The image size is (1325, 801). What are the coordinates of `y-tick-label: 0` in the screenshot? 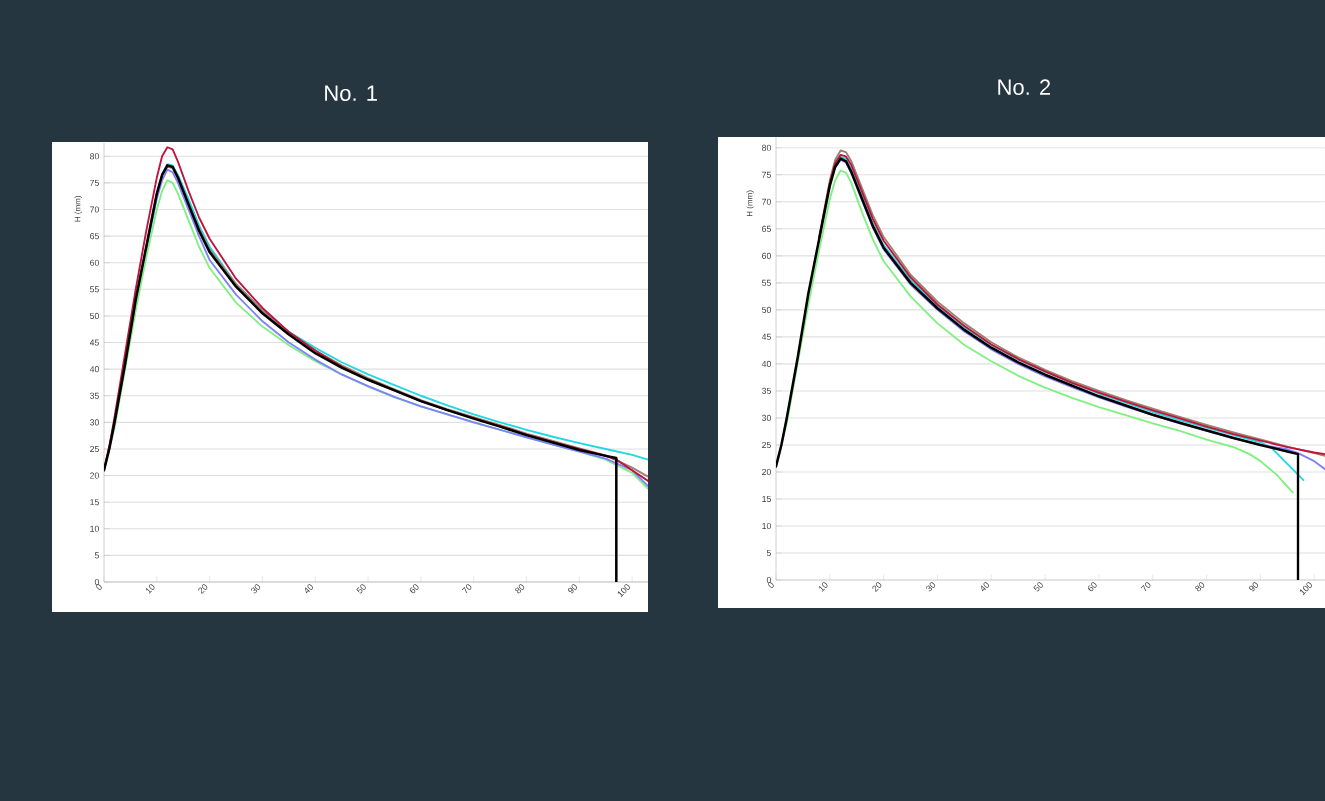 It's located at (768, 580).